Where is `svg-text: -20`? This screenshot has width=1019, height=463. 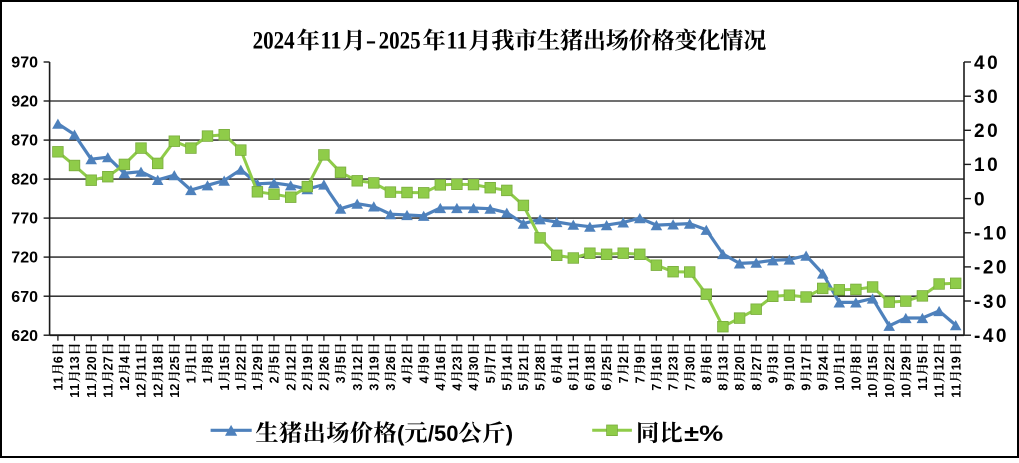
svg-text: -20 is located at coordinates (991, 268).